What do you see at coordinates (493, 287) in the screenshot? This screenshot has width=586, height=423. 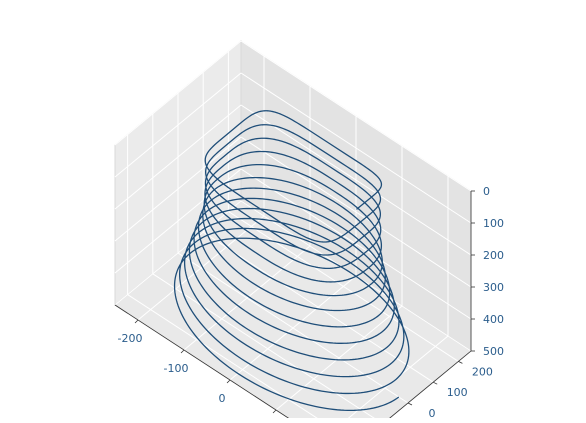 I see `z-tick-label: 300` at bounding box center [493, 287].